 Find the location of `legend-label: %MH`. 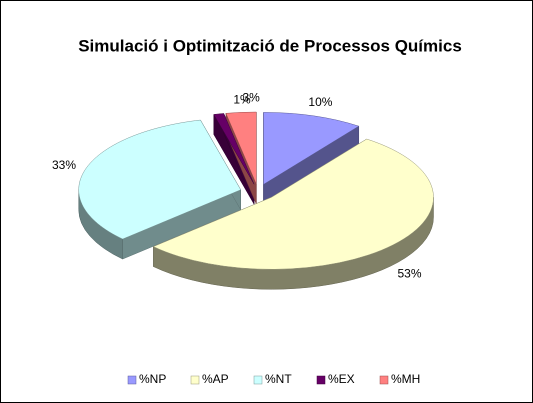

legend-label: %MH is located at coordinates (405, 379).